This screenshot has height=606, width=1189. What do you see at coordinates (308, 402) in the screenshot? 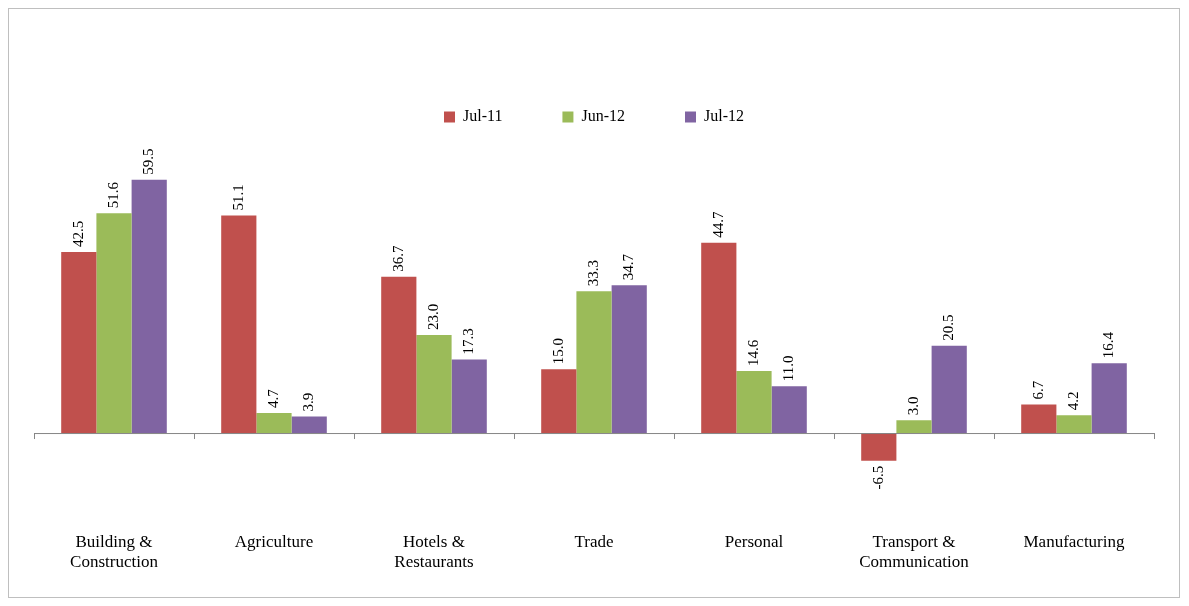
I see `data-label: 3.9` at bounding box center [308, 402].